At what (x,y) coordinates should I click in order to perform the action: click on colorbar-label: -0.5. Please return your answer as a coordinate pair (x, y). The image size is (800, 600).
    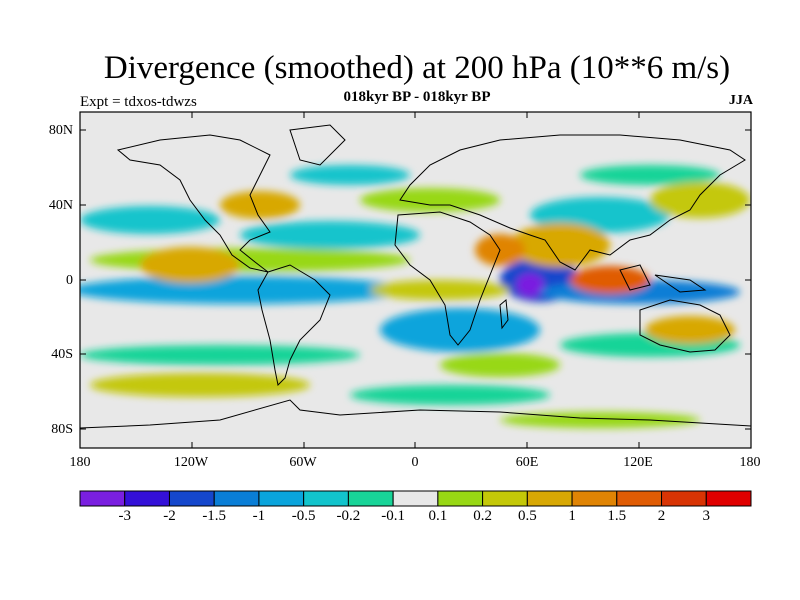
    Looking at the image, I should click on (303, 516).